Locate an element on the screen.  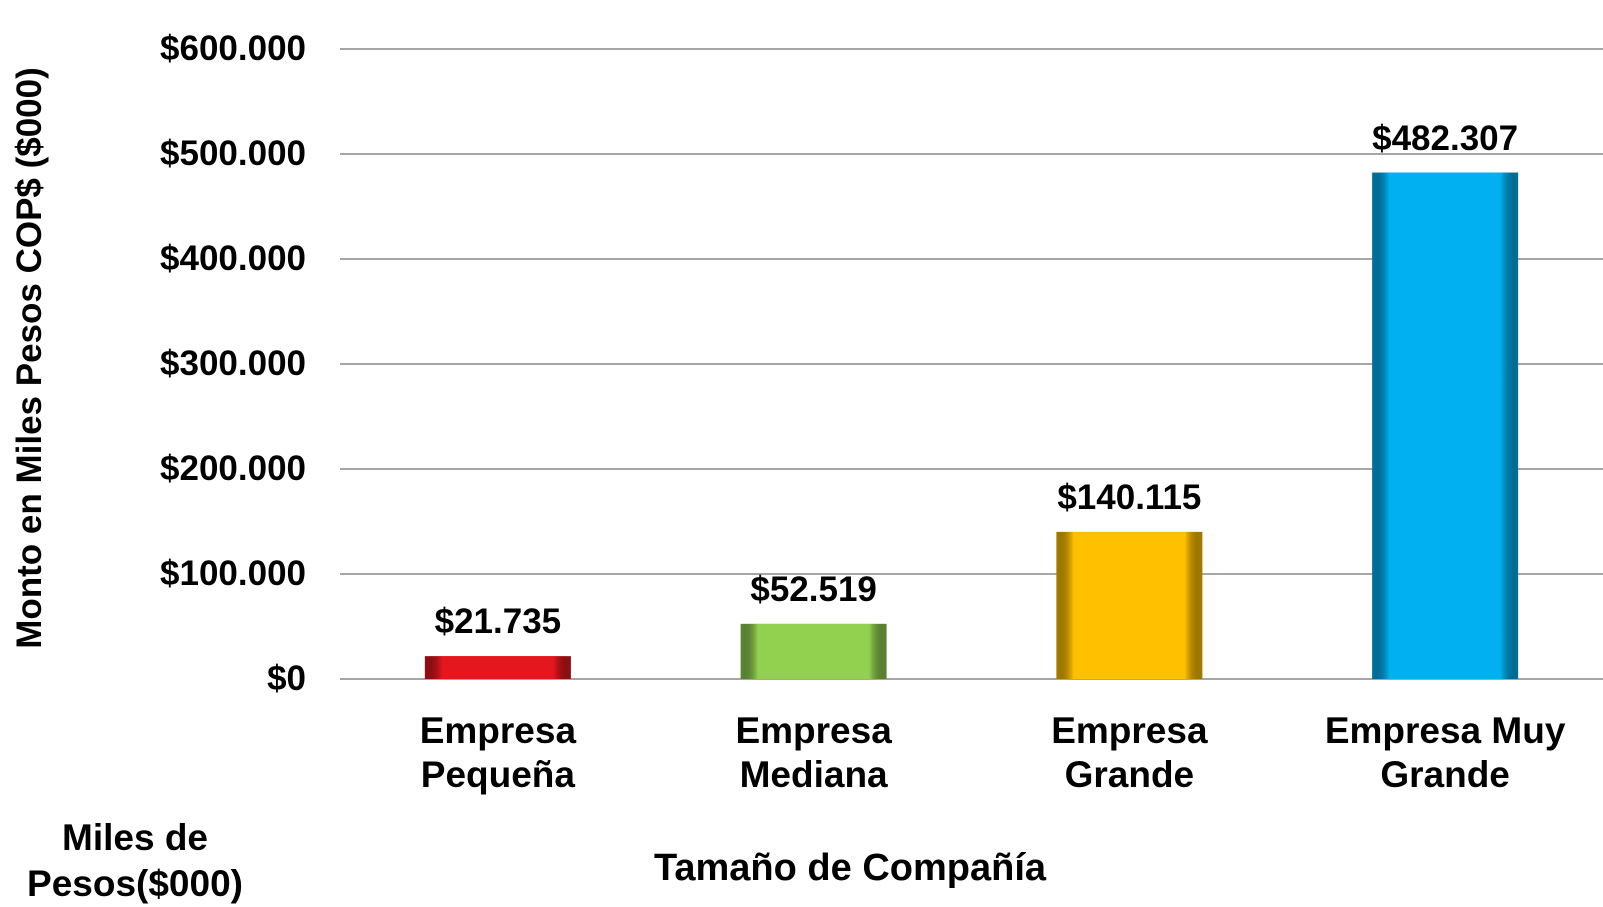
data-label: $52.519 is located at coordinates (813, 589).